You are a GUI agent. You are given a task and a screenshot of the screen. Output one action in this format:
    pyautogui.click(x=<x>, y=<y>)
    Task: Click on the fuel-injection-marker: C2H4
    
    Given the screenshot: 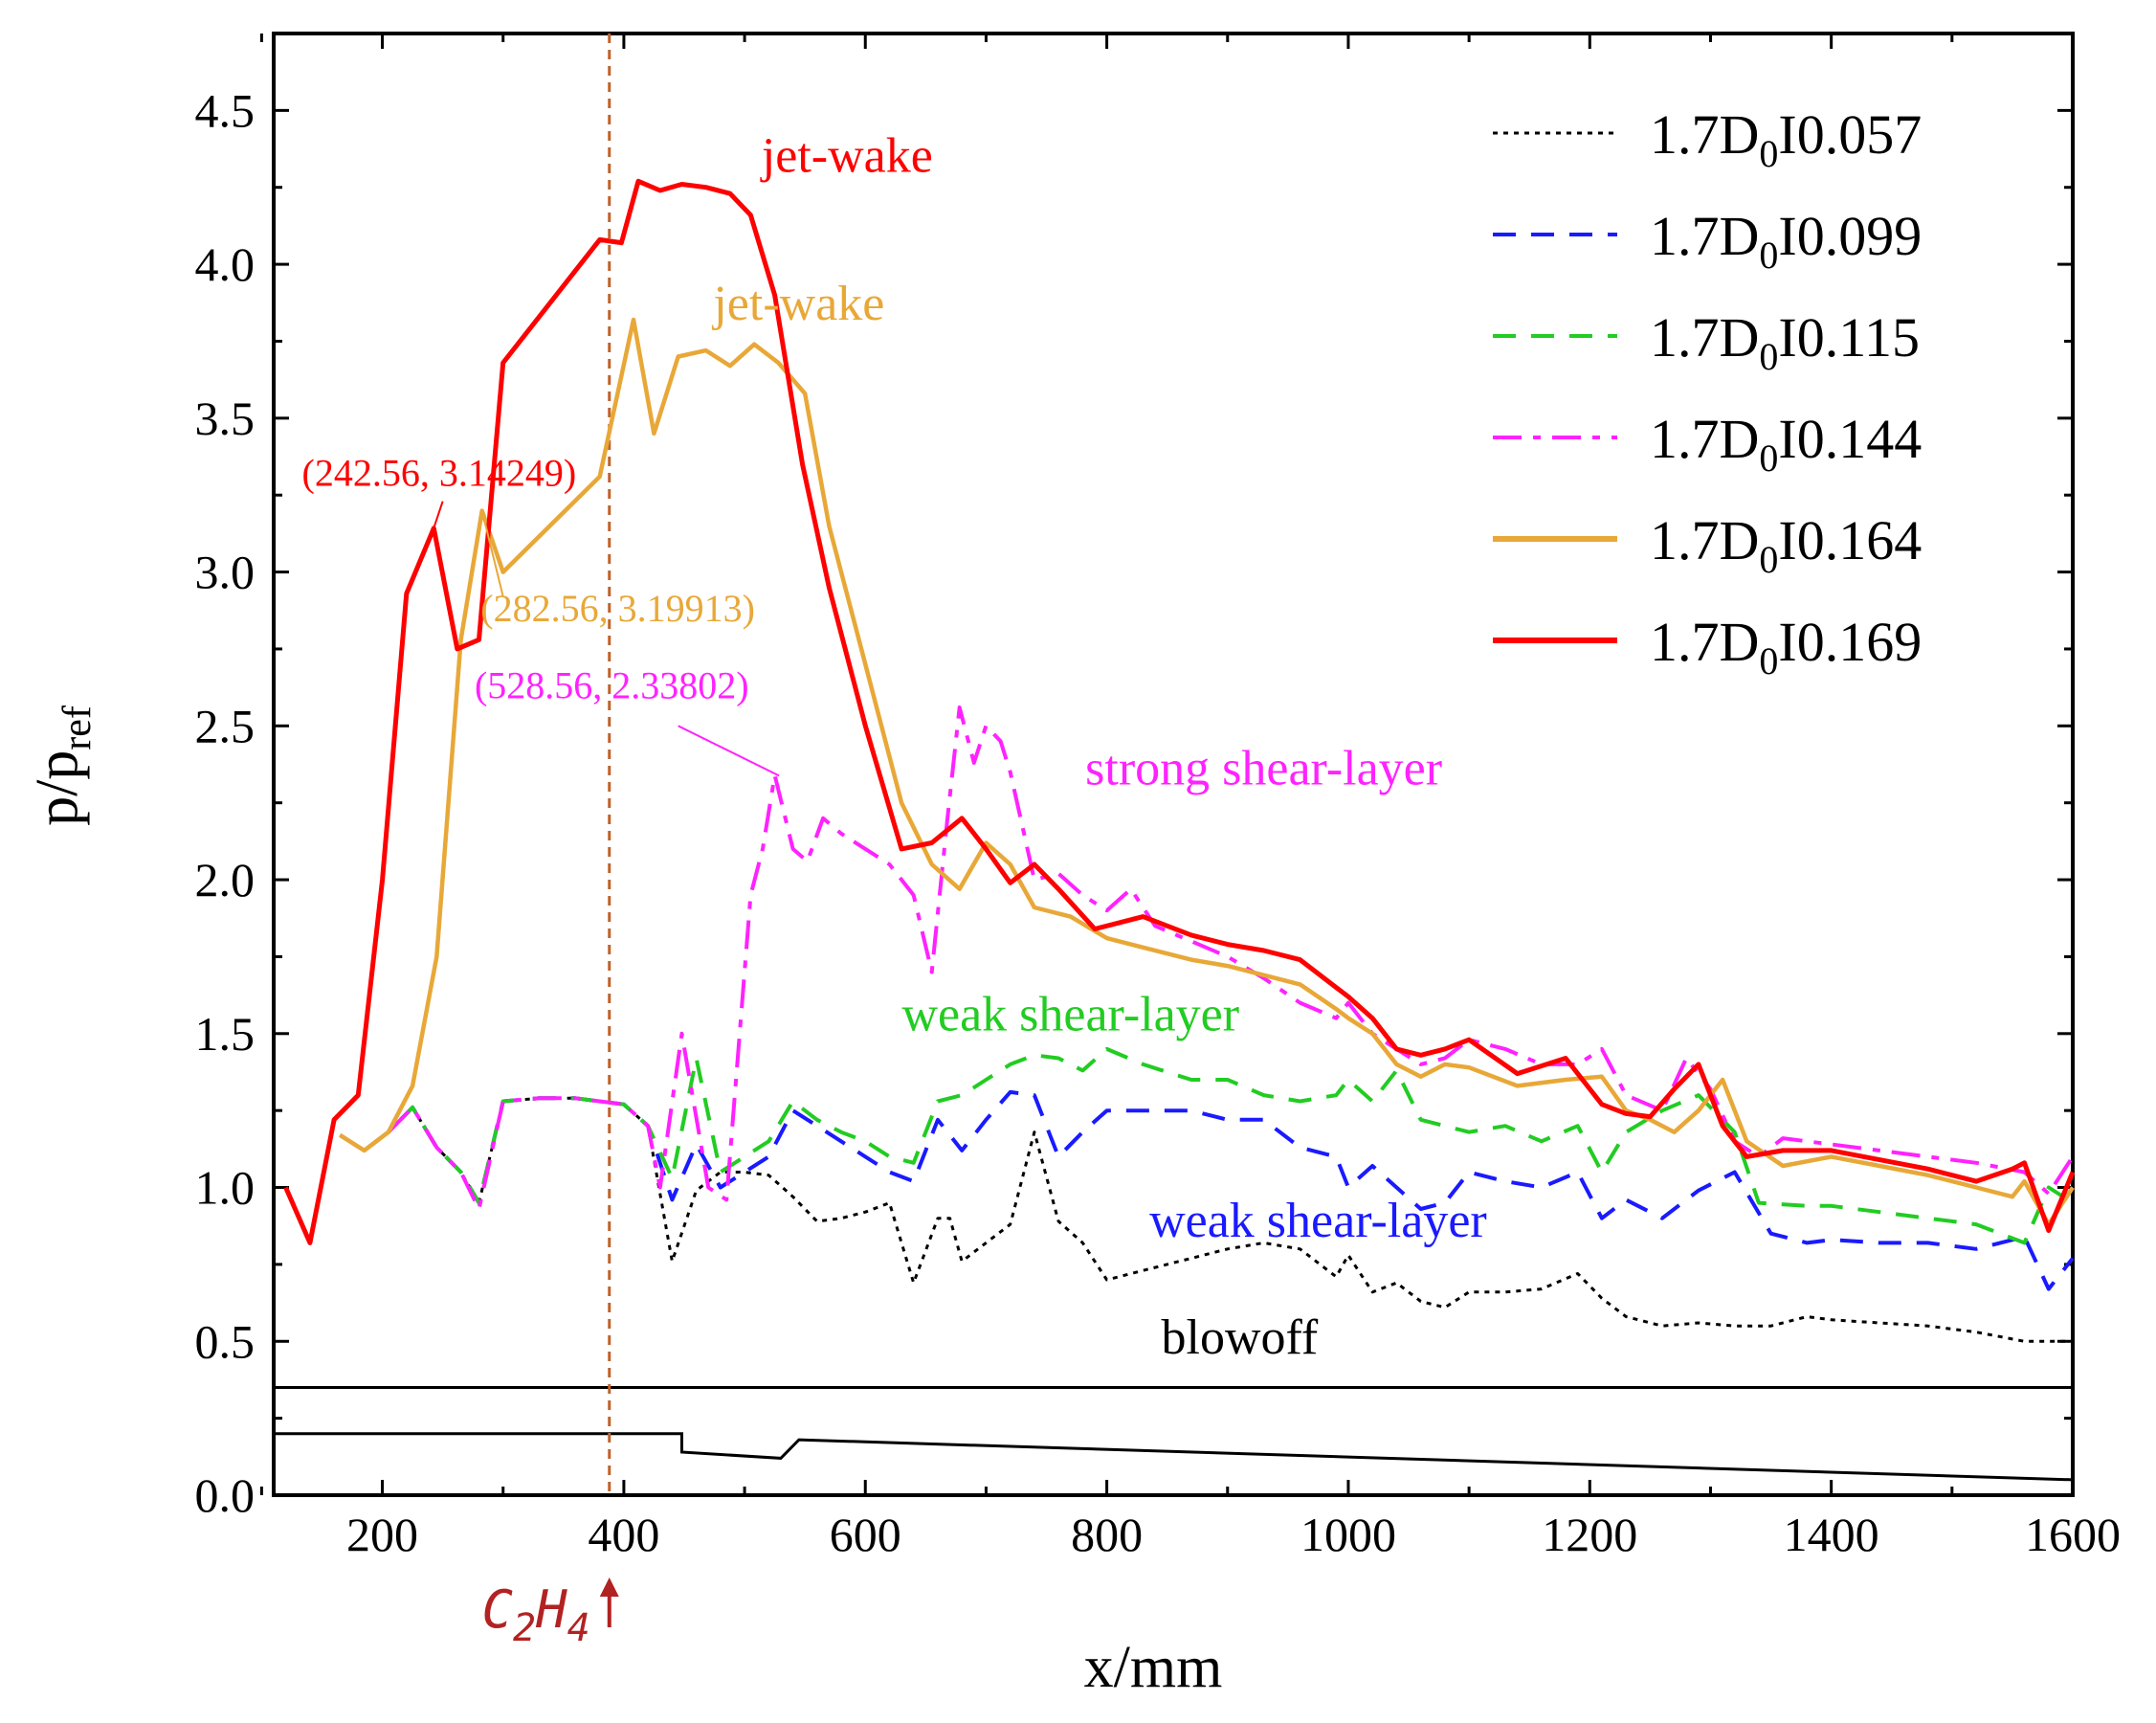 What is the action you would take?
    pyautogui.click(x=550, y=842)
    